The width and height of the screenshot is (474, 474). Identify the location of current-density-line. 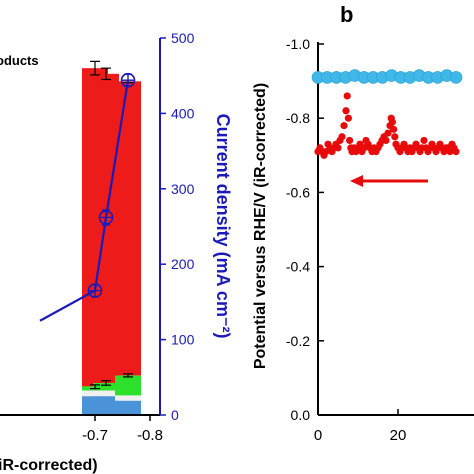
(84, 201).